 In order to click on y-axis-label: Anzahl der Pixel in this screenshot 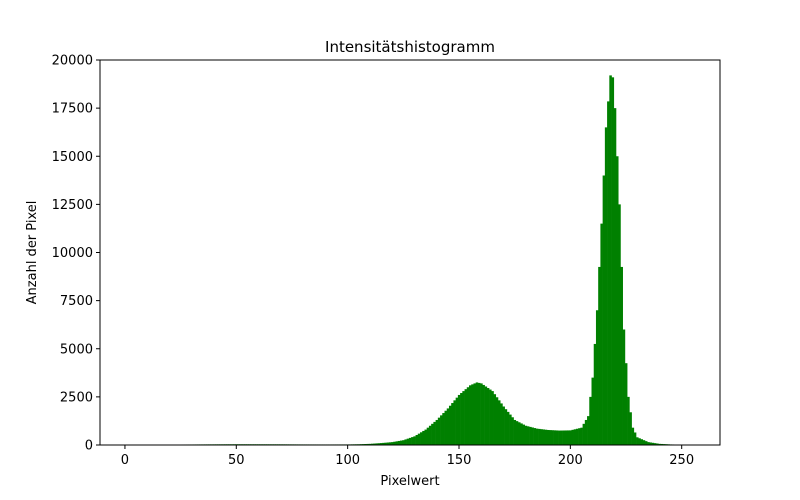, I will do `click(32, 253)`.